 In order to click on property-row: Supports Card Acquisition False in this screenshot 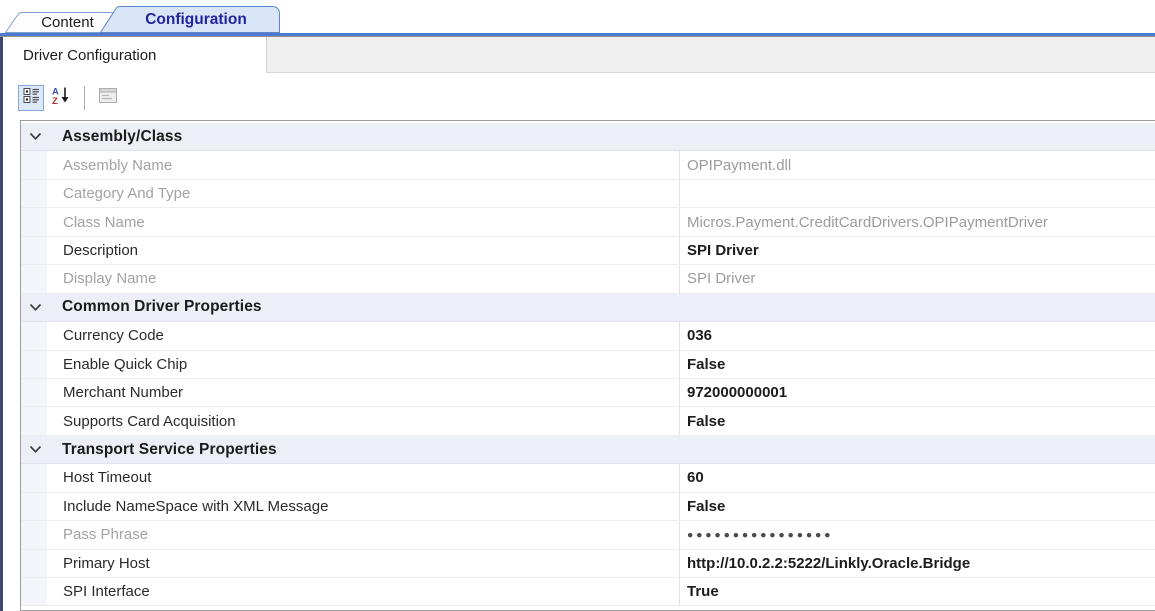, I will do `click(588, 421)`.